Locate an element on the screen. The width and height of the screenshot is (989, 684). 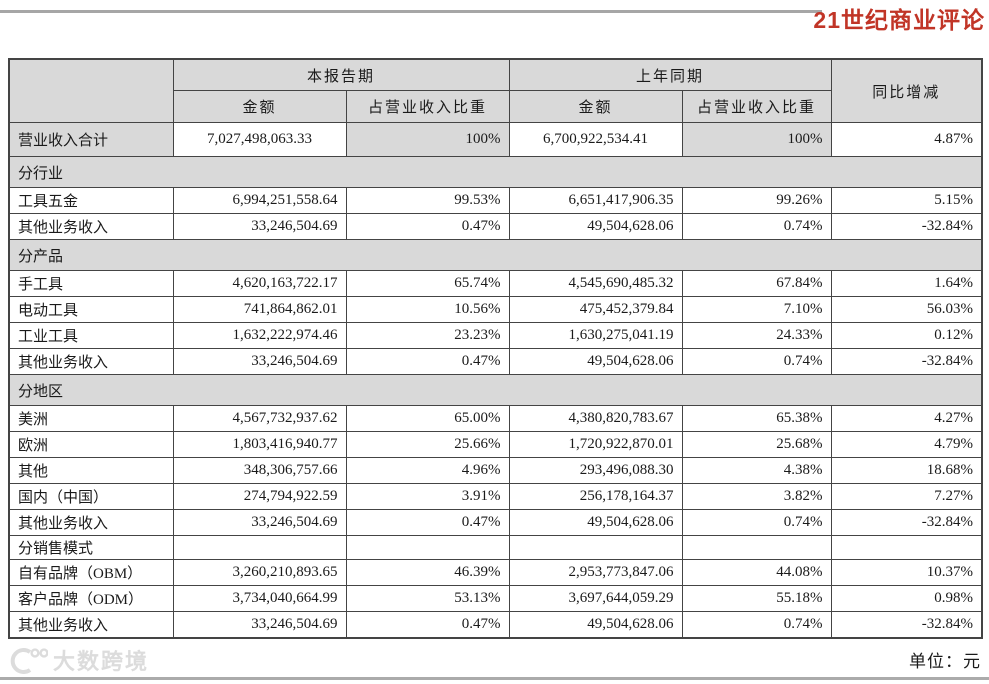
cell-value: 4.38% is located at coordinates (756, 470).